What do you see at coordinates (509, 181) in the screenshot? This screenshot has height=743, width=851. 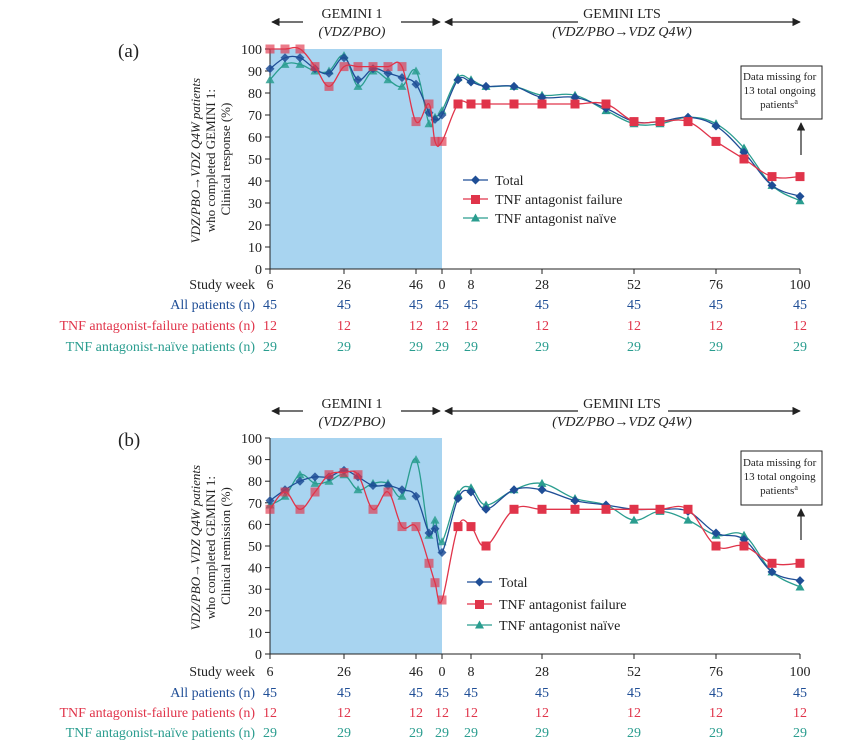 I see `legend-label-total-a: Total` at bounding box center [509, 181].